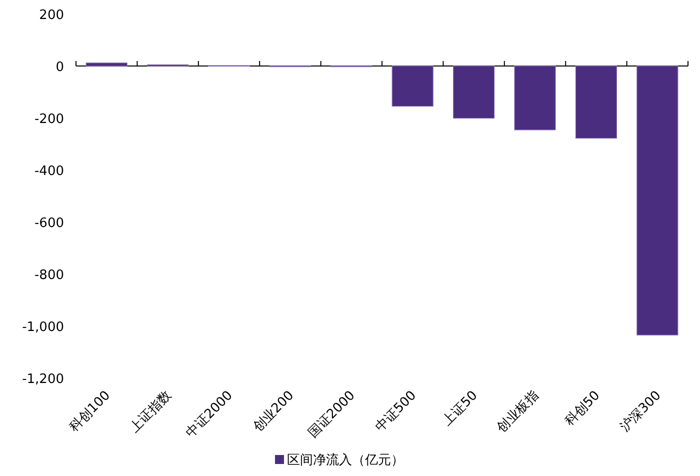  What do you see at coordinates (151, 412) in the screenshot?
I see `x-tick-label: 上证指数` at bounding box center [151, 412].